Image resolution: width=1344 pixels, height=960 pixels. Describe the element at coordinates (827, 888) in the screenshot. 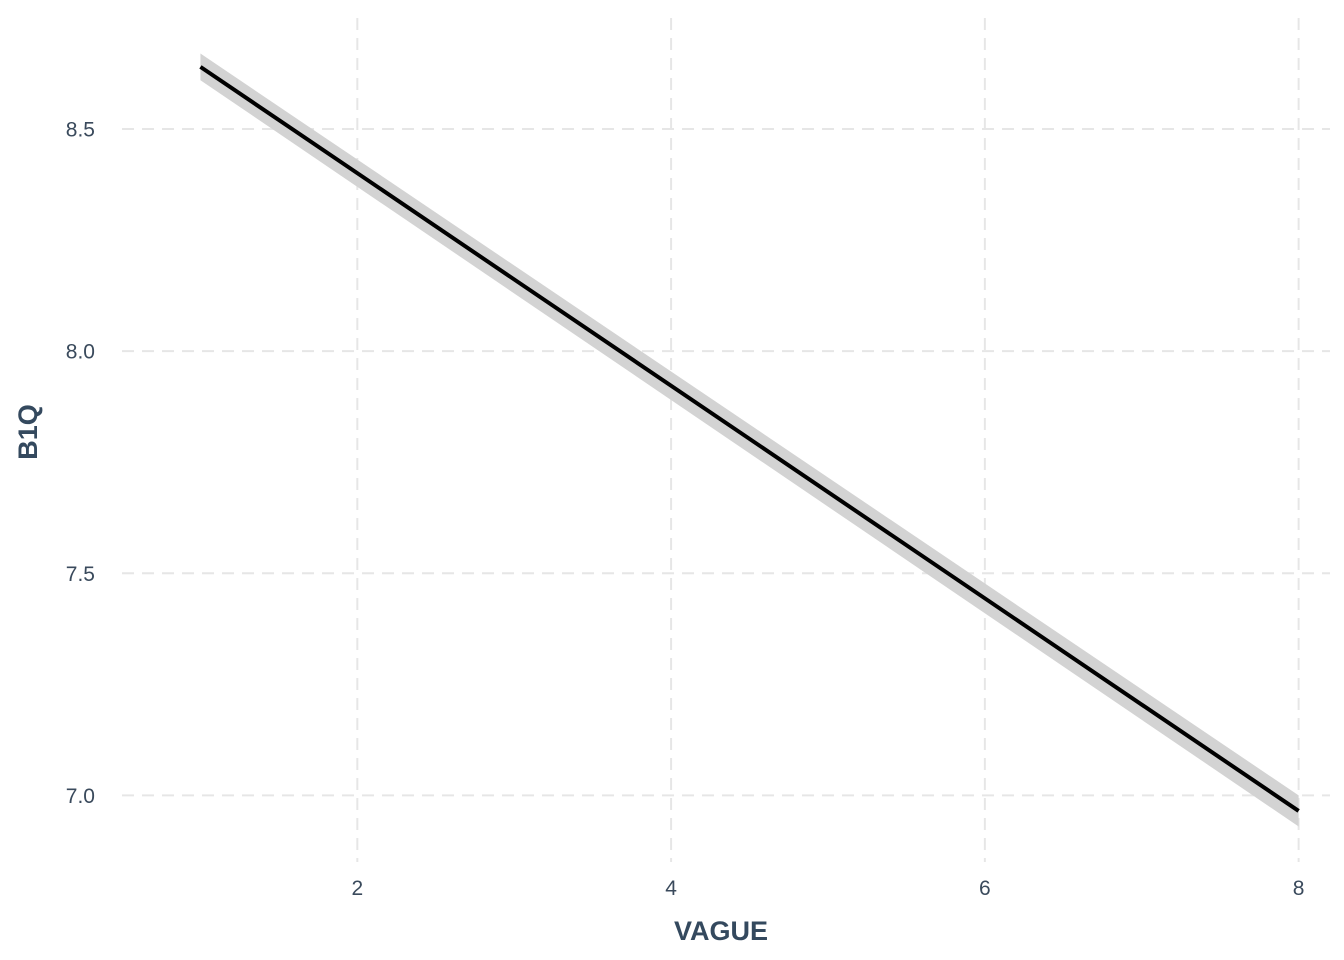

I see `x-tick-labels: 2 4 6 8` at that location.